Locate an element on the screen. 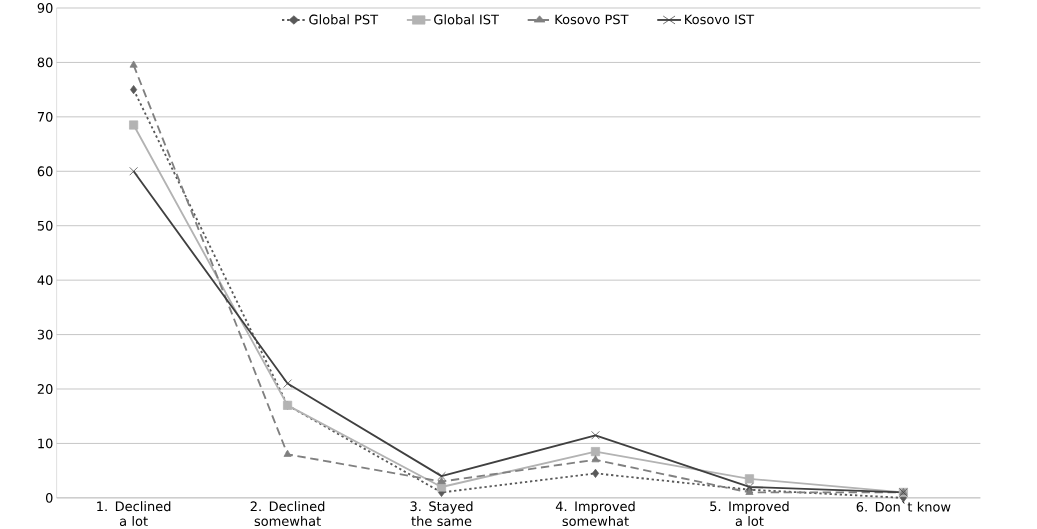 This screenshot has width=1037, height=529. x-tick-label: 4. Improved somewhat is located at coordinates (595, 513).